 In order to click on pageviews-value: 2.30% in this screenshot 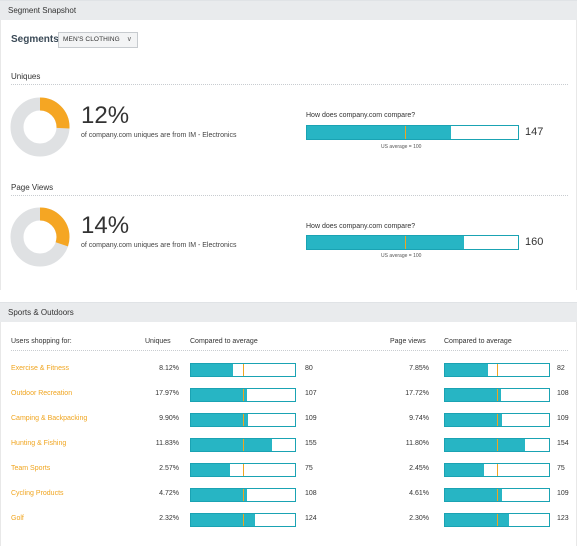, I will do `click(419, 518)`.